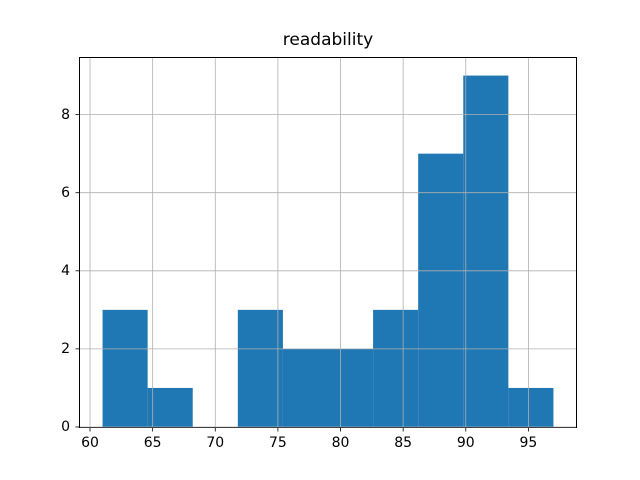 This screenshot has height=480, width=640. I want to click on x-tick-label: 95, so click(528, 443).